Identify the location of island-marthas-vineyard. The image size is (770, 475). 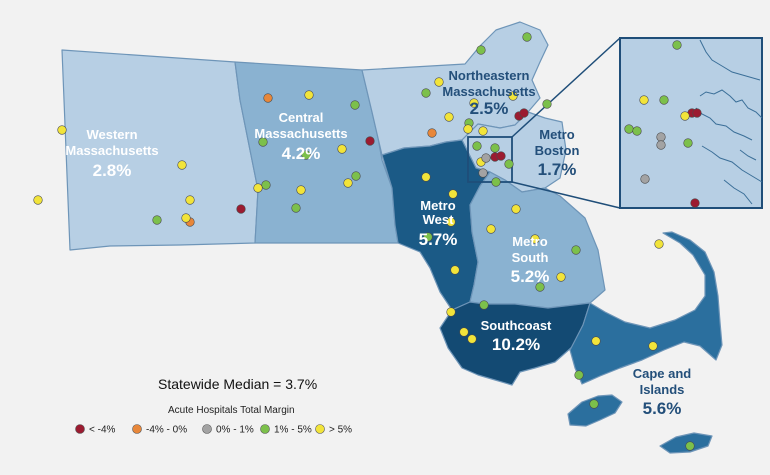
(595, 410).